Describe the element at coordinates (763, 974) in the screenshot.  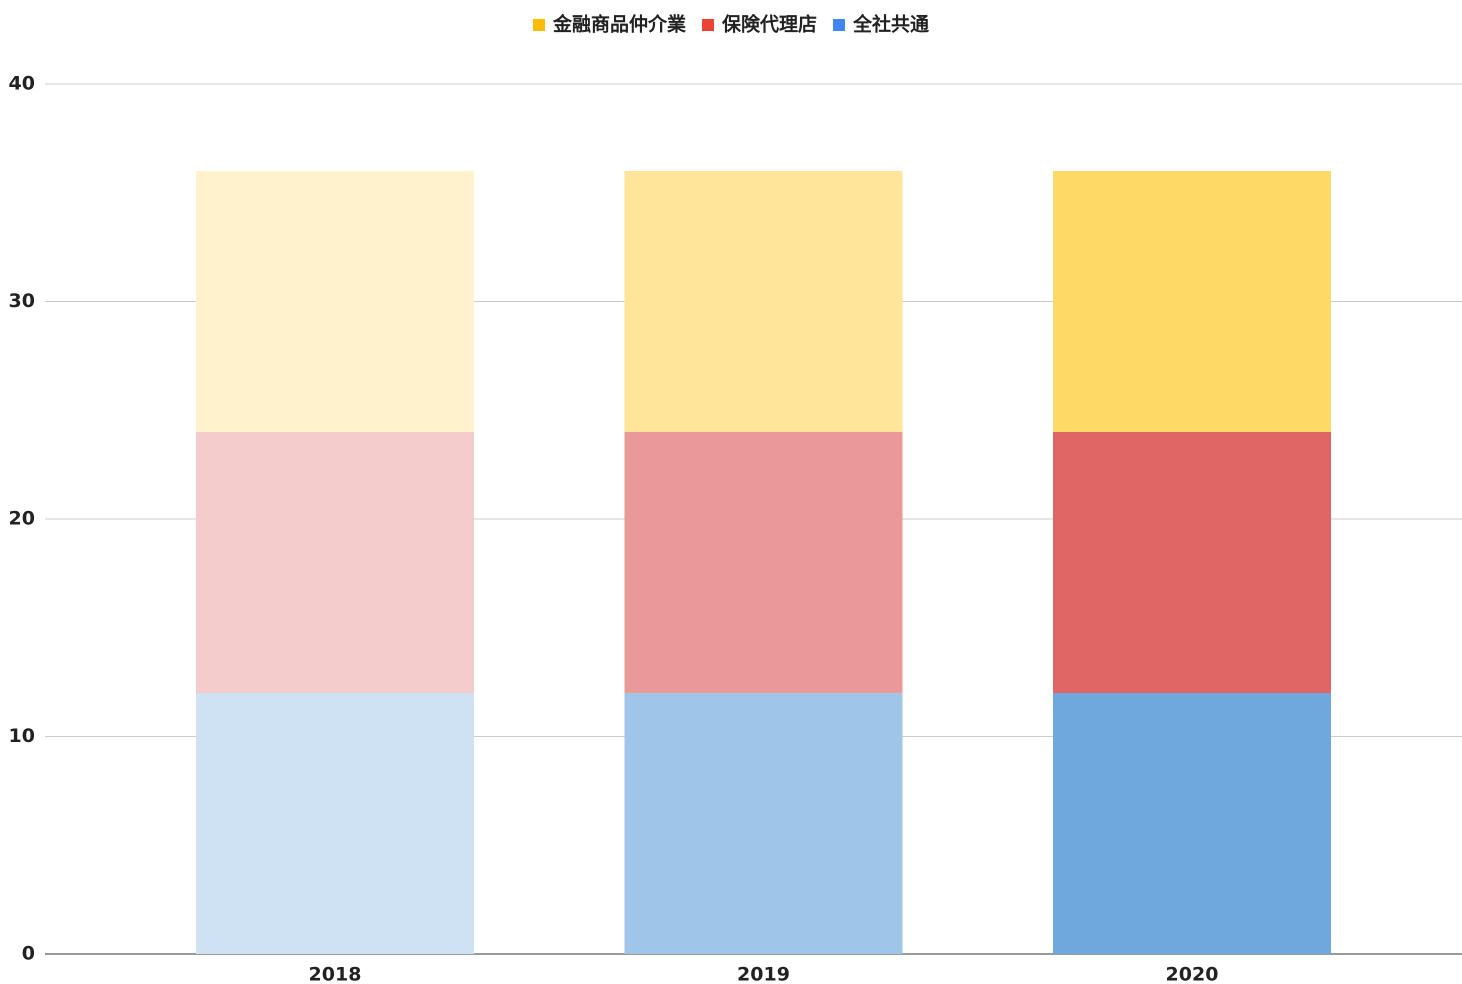
I see `x-tick-label: 2019` at that location.